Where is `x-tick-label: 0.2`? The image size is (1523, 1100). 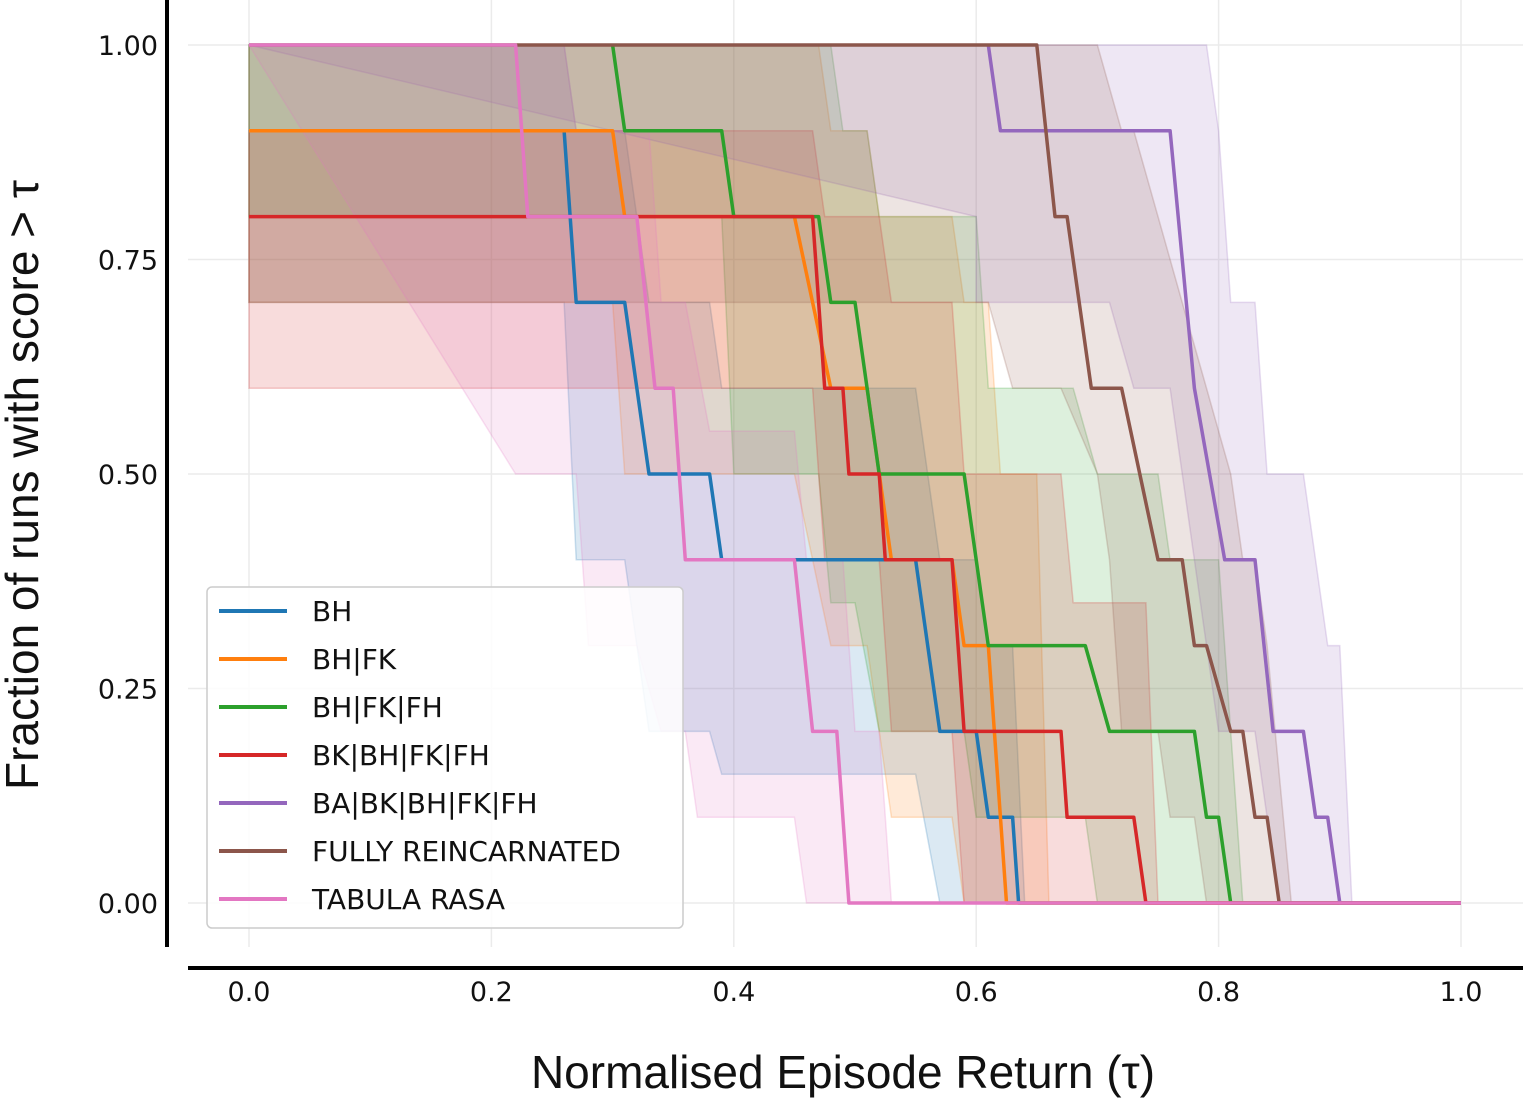 x-tick-label: 0.2 is located at coordinates (491, 992).